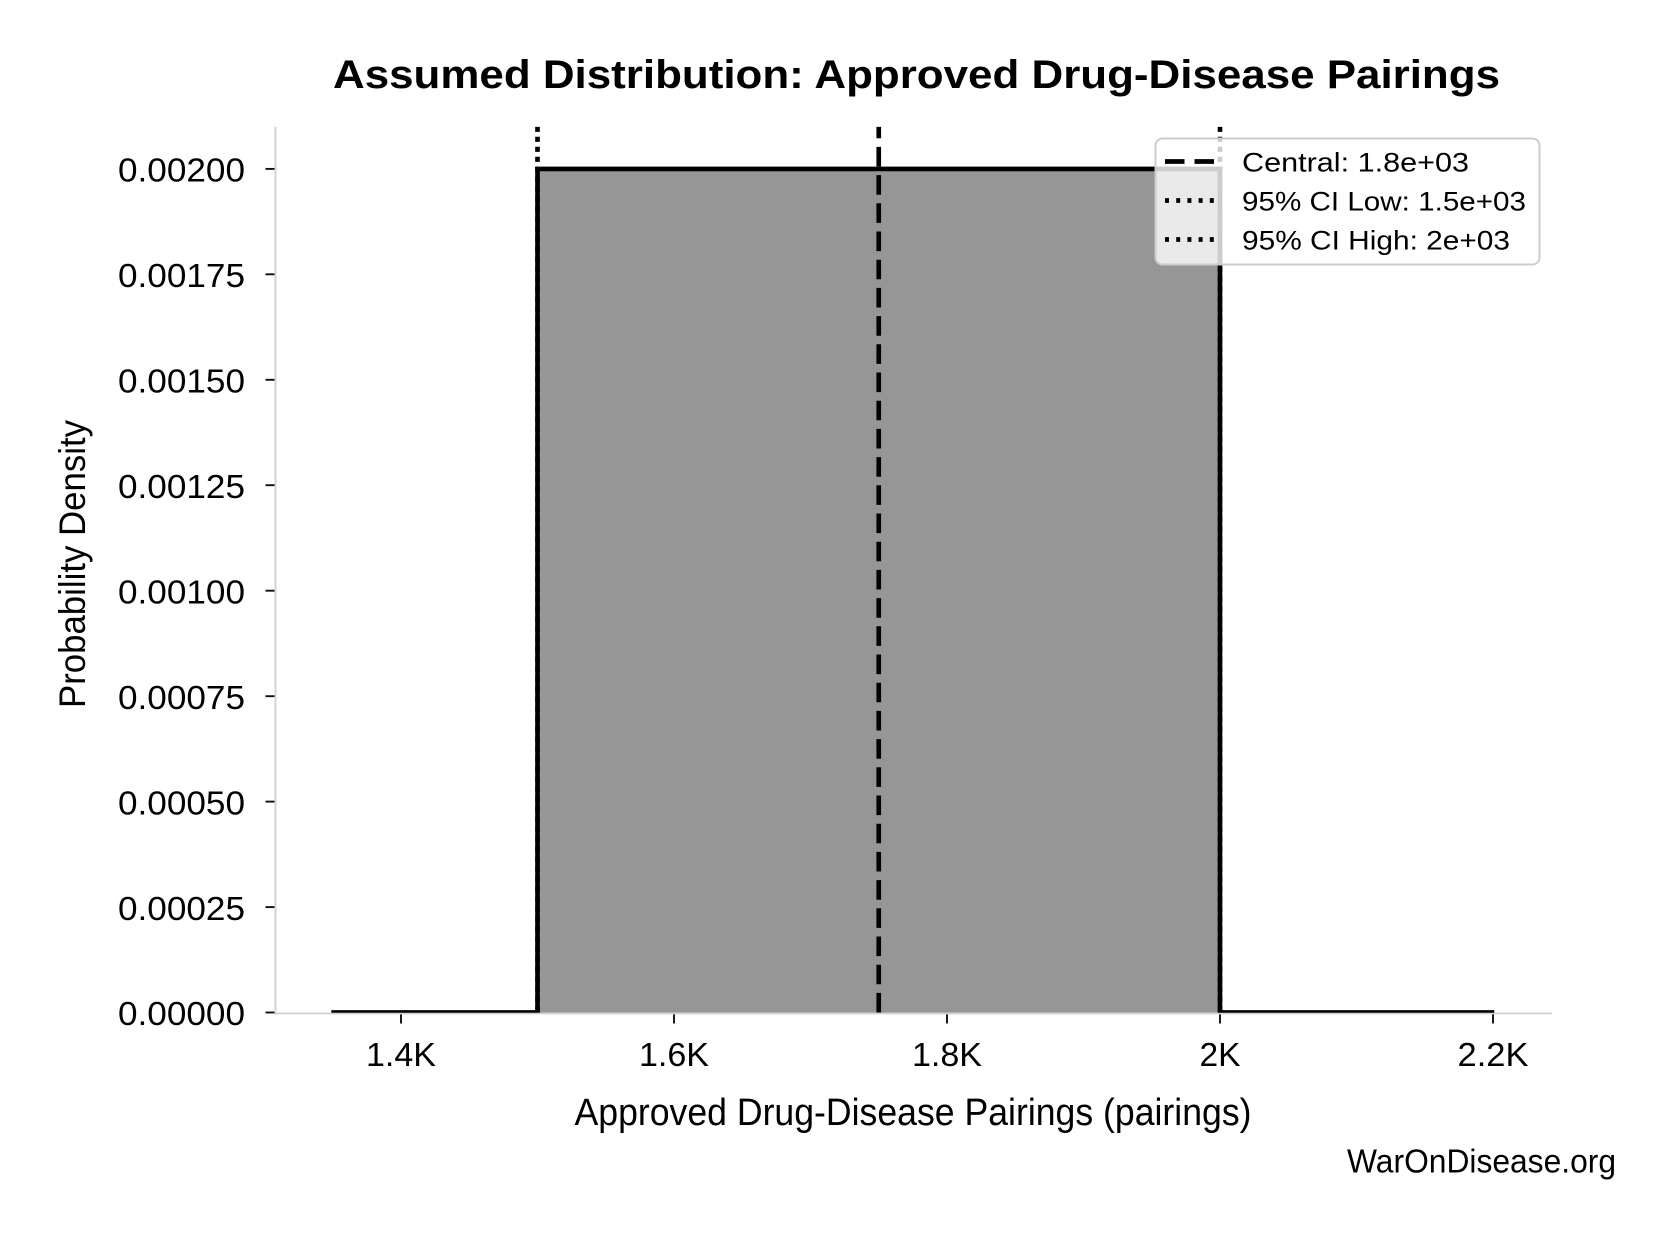 The image size is (1675, 1234). I want to click on svg-text: 0.00125, so click(181, 486).